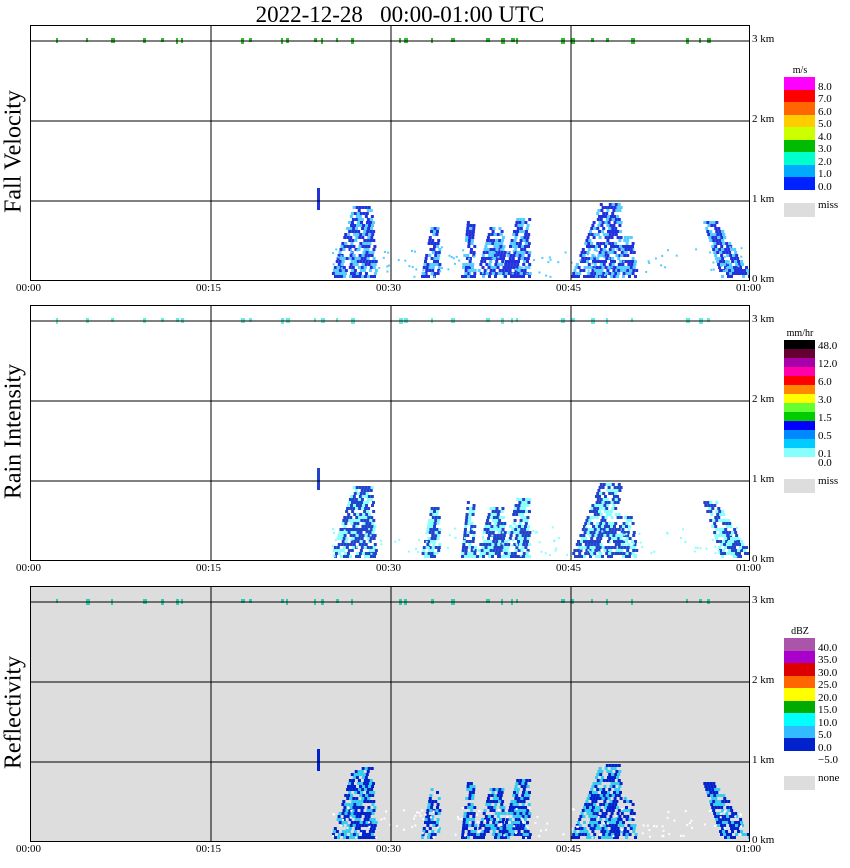 The height and width of the screenshot is (868, 850). I want to click on colorbar-label: 4.0, so click(825, 136).